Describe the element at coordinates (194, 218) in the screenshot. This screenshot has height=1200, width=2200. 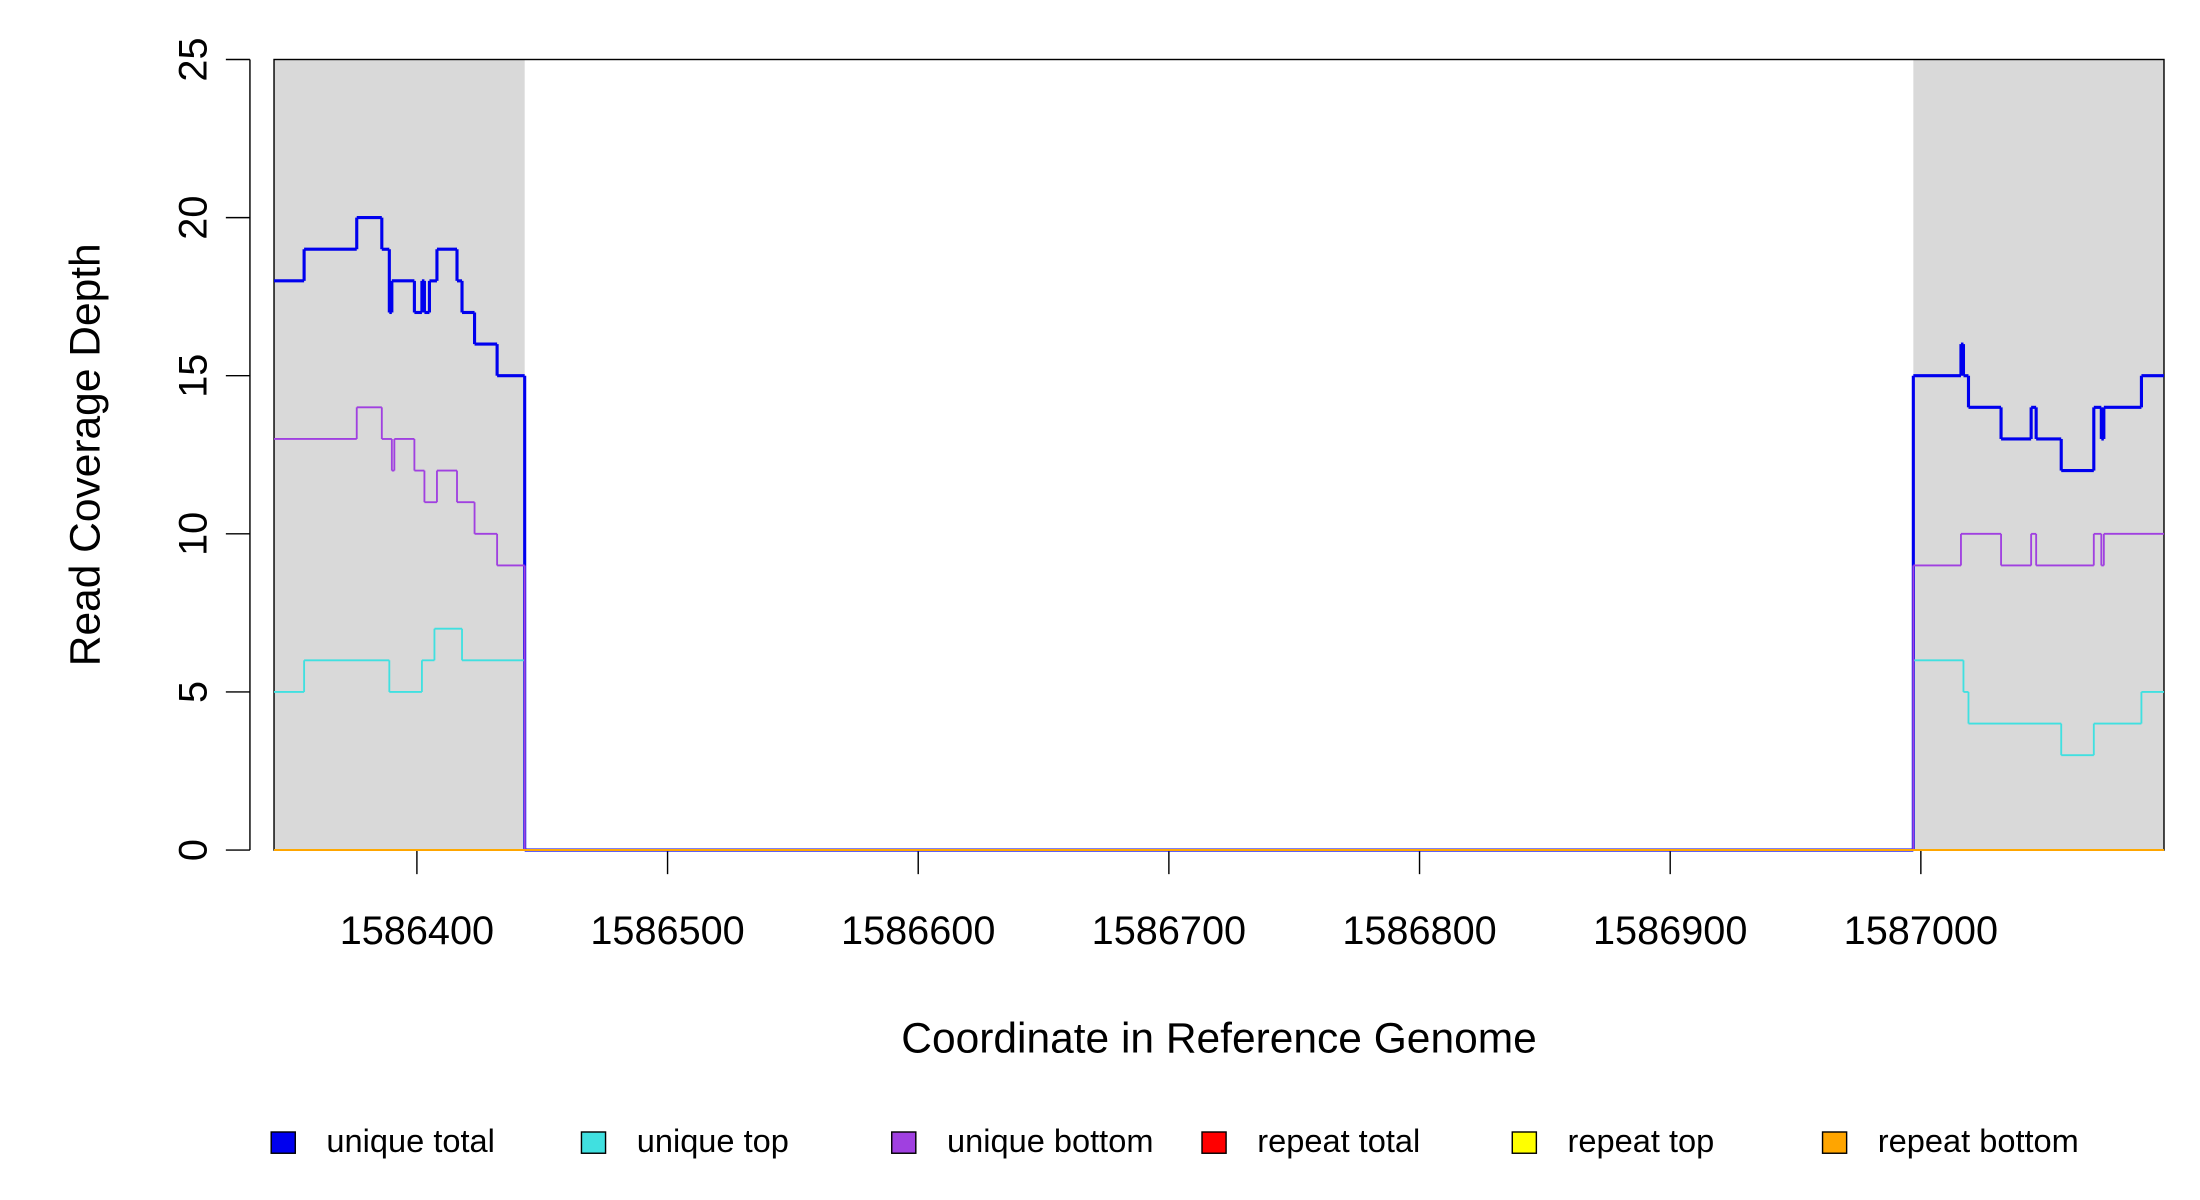
I see `y-tick-label: 20` at that location.